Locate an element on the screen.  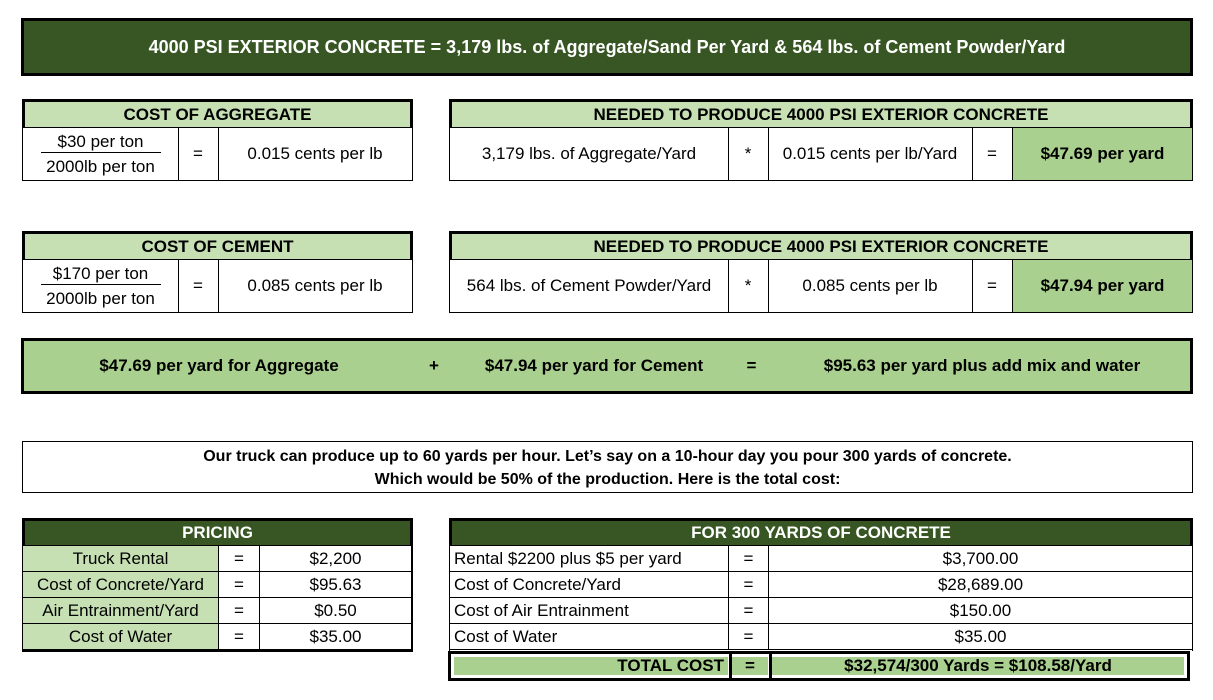
totals-table is located at coordinates (821, 598).